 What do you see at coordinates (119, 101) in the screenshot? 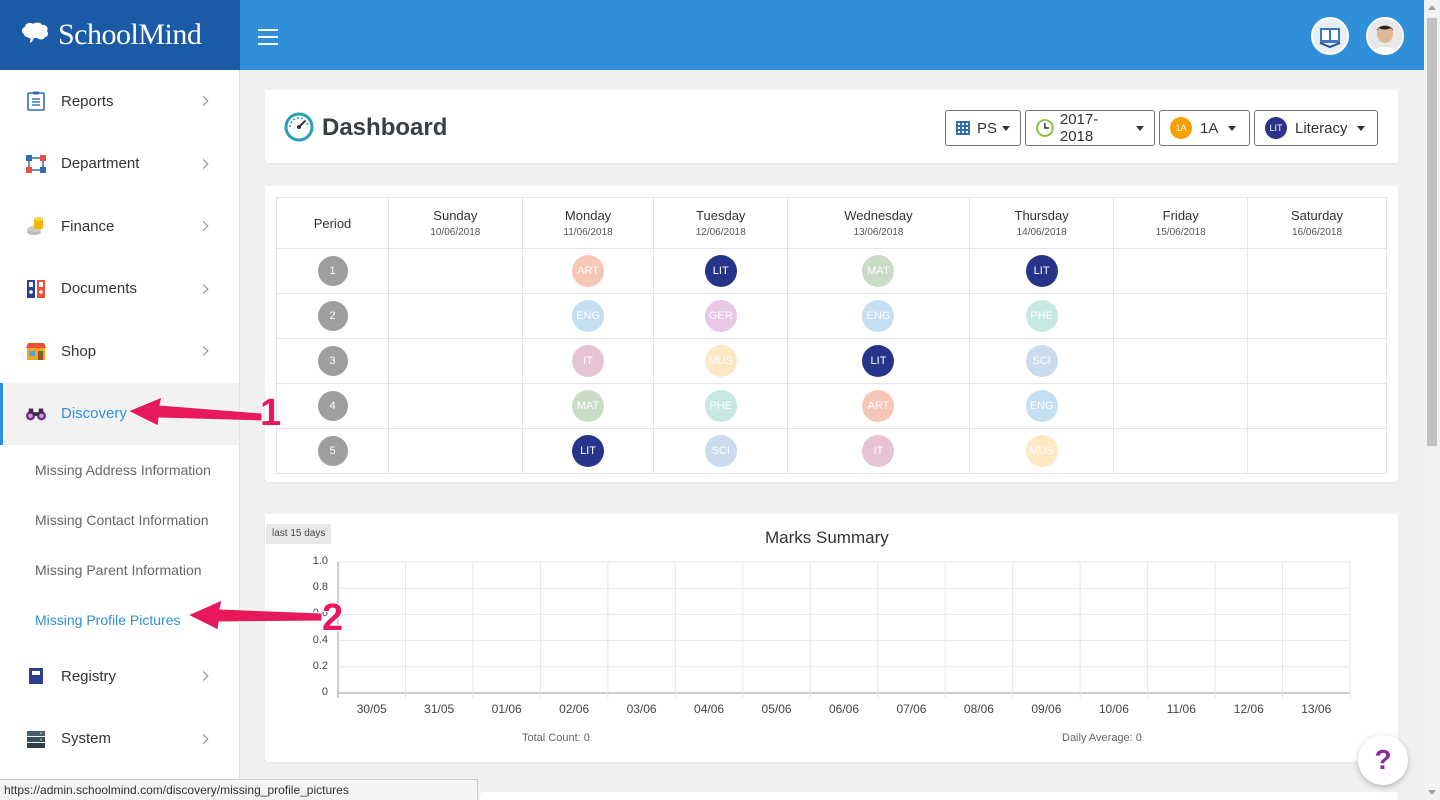
I see `sidebar-item-reports: Reports` at bounding box center [119, 101].